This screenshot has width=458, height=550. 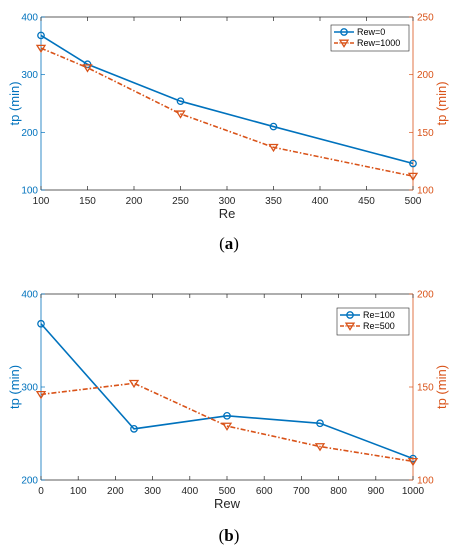 I want to click on x-tick-label: 900, so click(x=375, y=491).